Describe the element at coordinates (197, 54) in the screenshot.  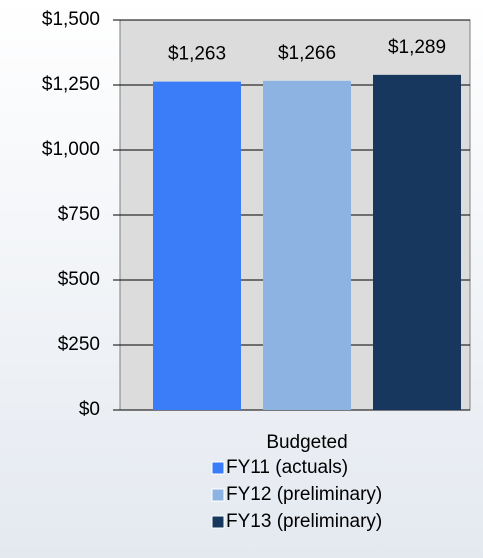
I see `data-label: $1,263` at that location.